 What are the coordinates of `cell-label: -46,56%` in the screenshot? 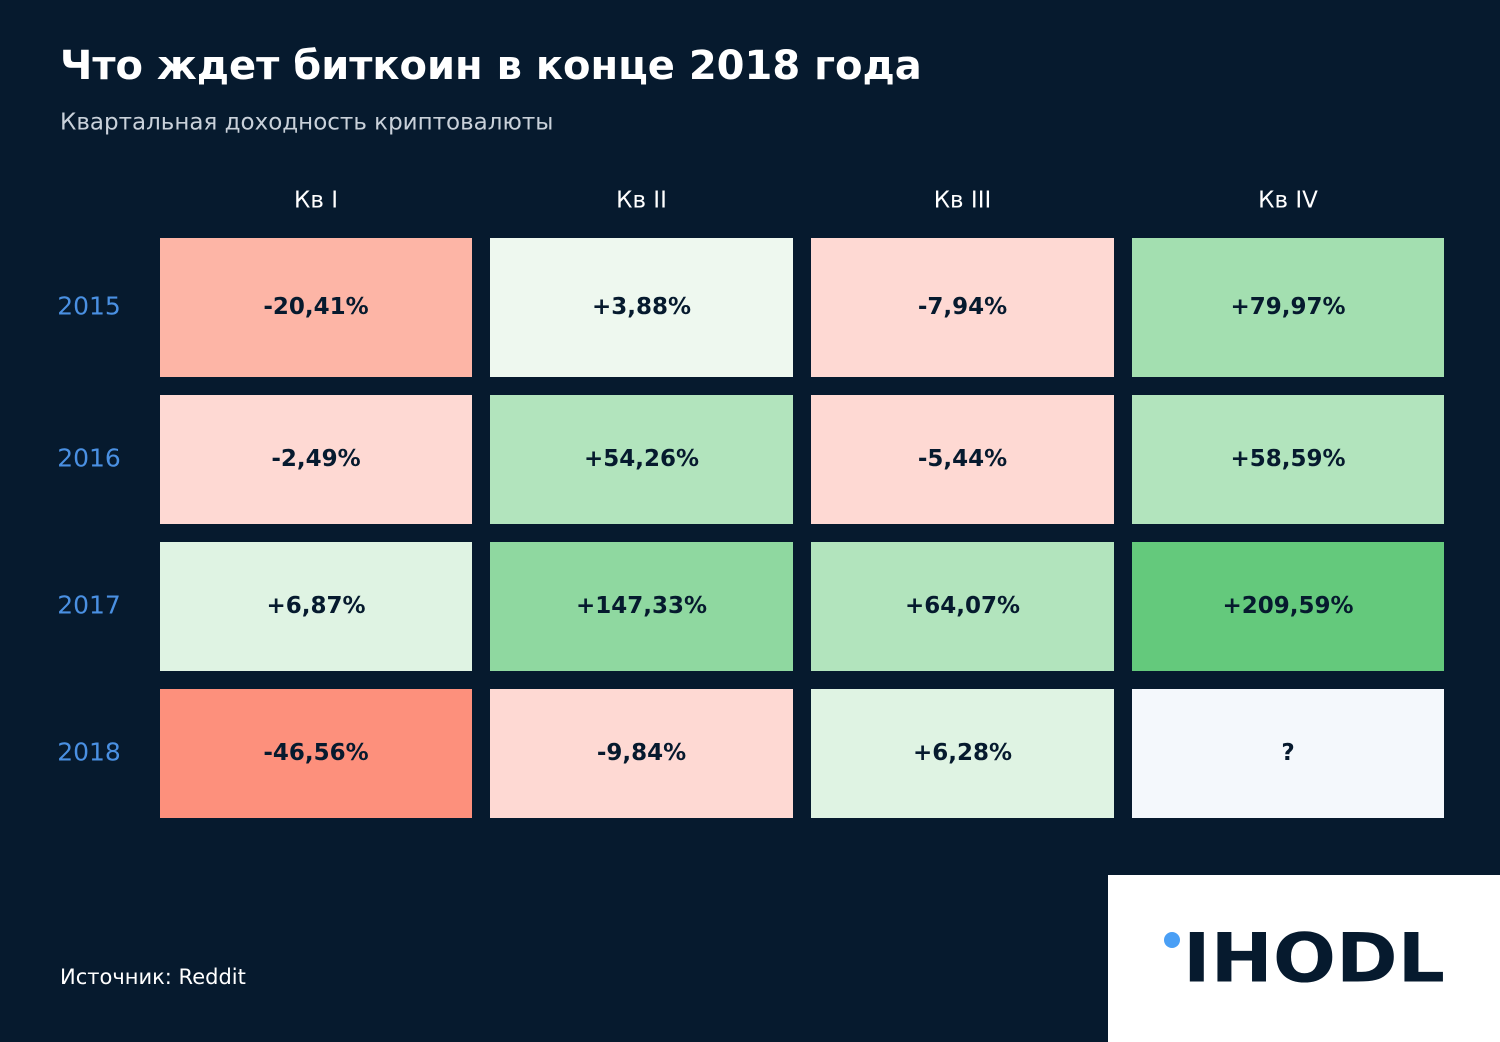 It's located at (315, 753).